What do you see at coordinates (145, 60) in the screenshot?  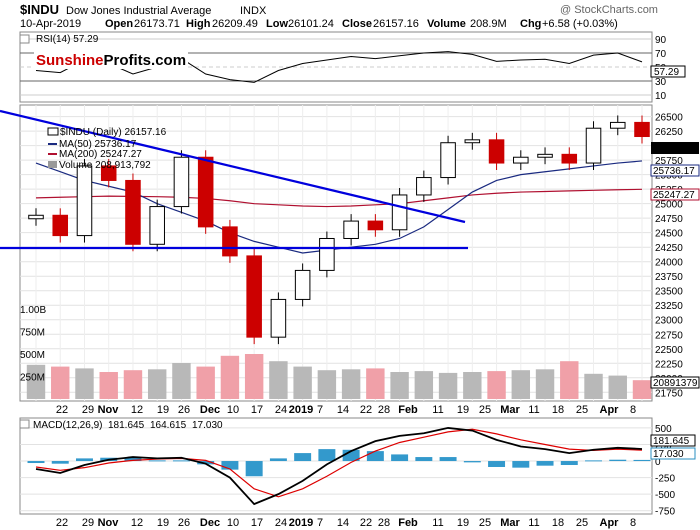 I see `logo-part2: Profits.com` at bounding box center [145, 60].